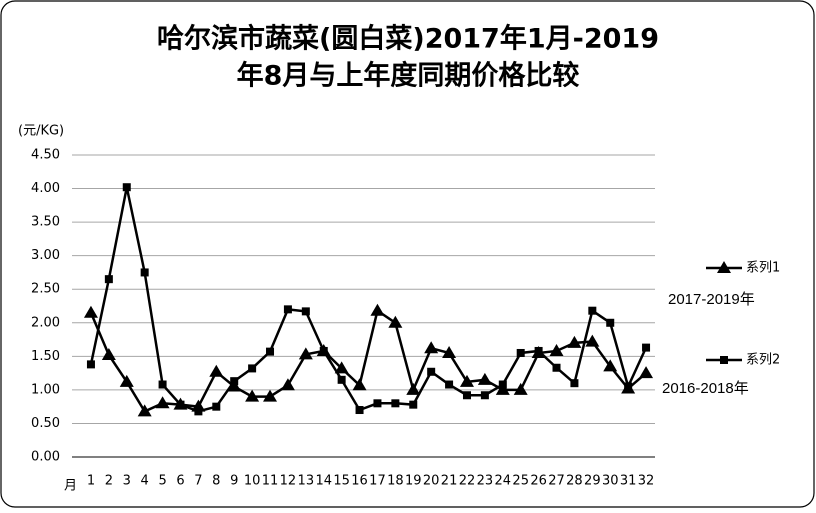  Describe the element at coordinates (252, 481) in the screenshot. I see `x-tick-label: 10` at that location.